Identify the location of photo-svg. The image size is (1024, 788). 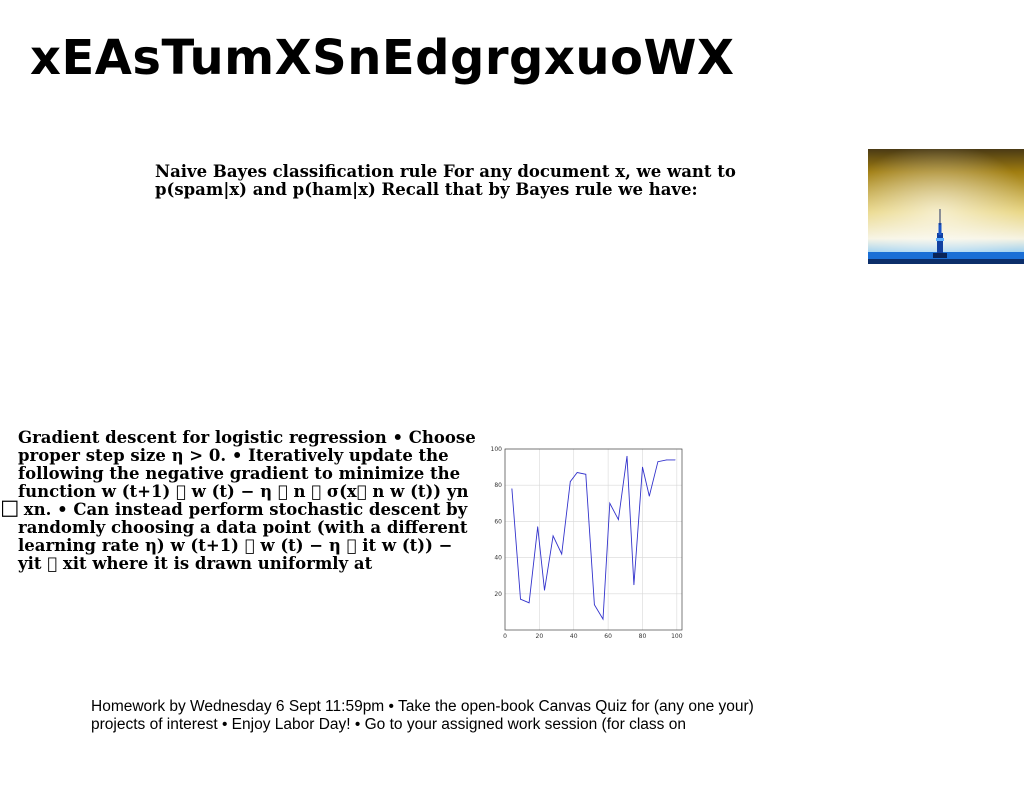
(946, 206).